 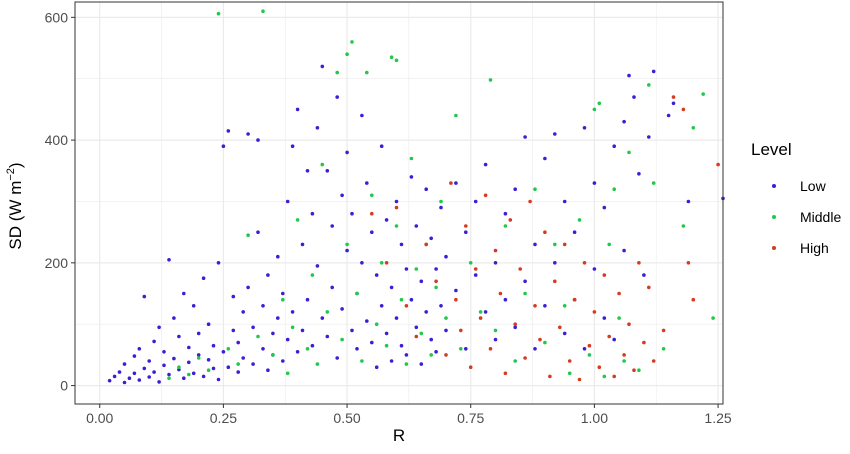 What do you see at coordinates (470, 418) in the screenshot?
I see `x-tick-label: 0.75` at bounding box center [470, 418].